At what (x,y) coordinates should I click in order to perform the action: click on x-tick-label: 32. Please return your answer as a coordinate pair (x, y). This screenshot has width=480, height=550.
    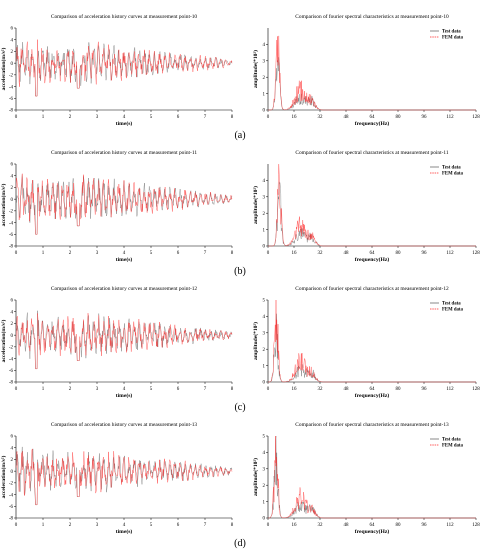
    Looking at the image, I should click on (321, 525).